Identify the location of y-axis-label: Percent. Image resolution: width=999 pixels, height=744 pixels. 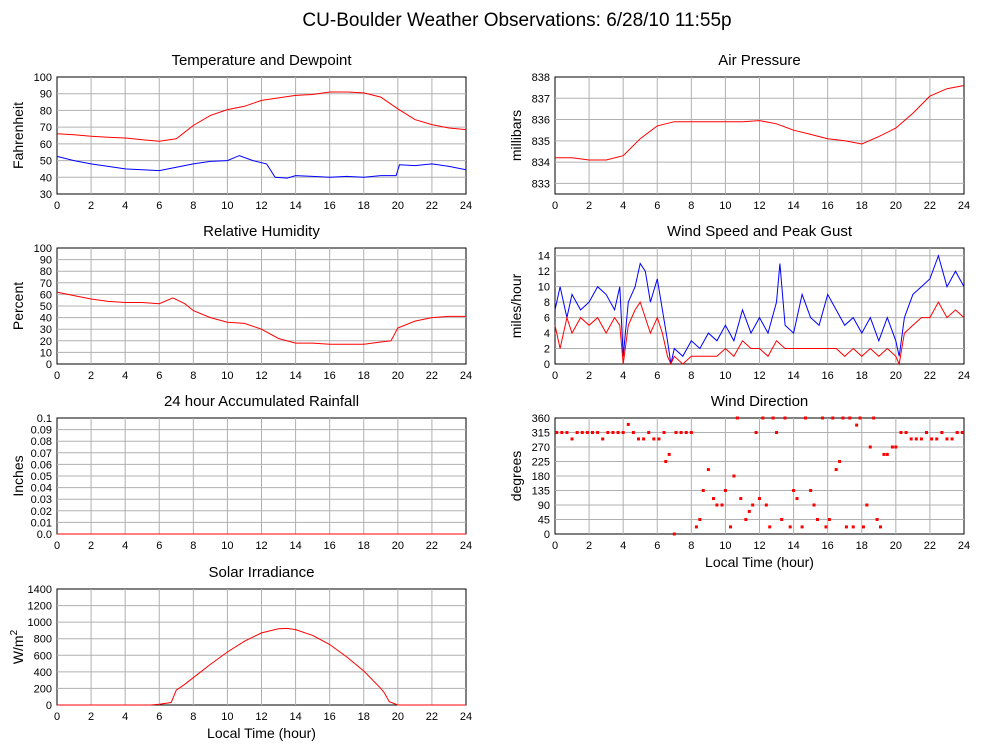
(18, 306).